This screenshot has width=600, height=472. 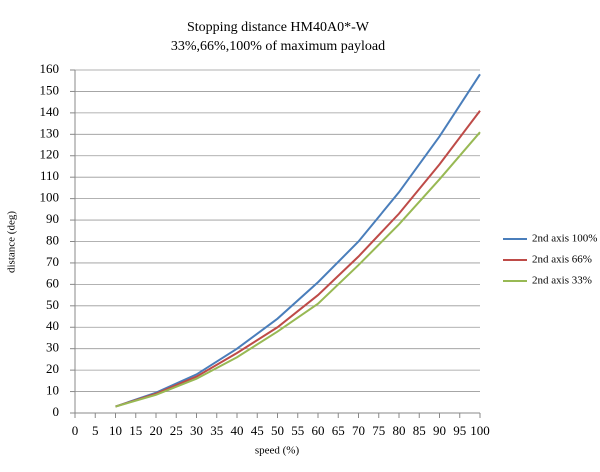 What do you see at coordinates (115, 430) in the screenshot?
I see `x-tick-label: 10` at bounding box center [115, 430].